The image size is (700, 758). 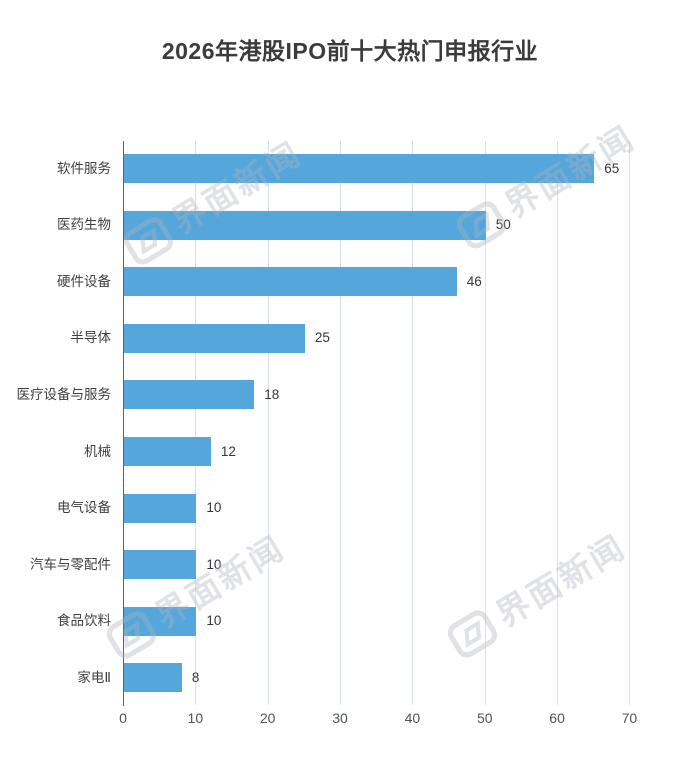 I want to click on x-tick-label: 70, so click(x=629, y=718).